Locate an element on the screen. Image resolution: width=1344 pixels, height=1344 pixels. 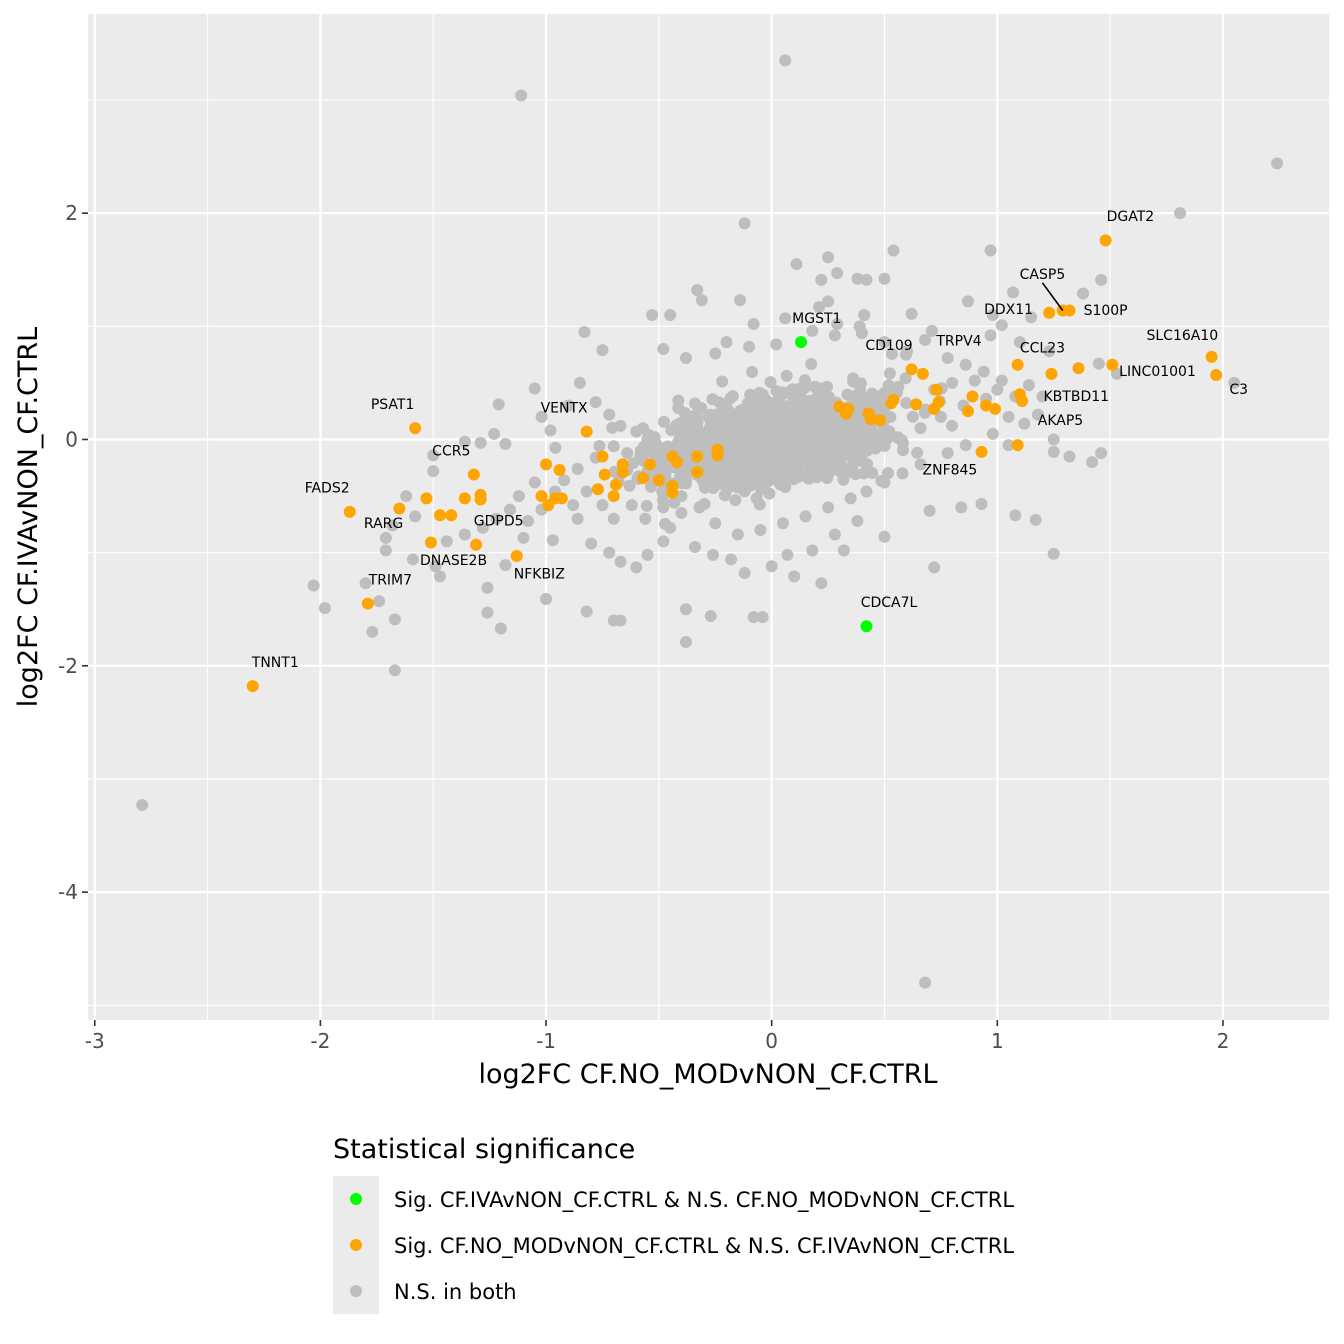
gene-label: PSAT1 is located at coordinates (393, 405).